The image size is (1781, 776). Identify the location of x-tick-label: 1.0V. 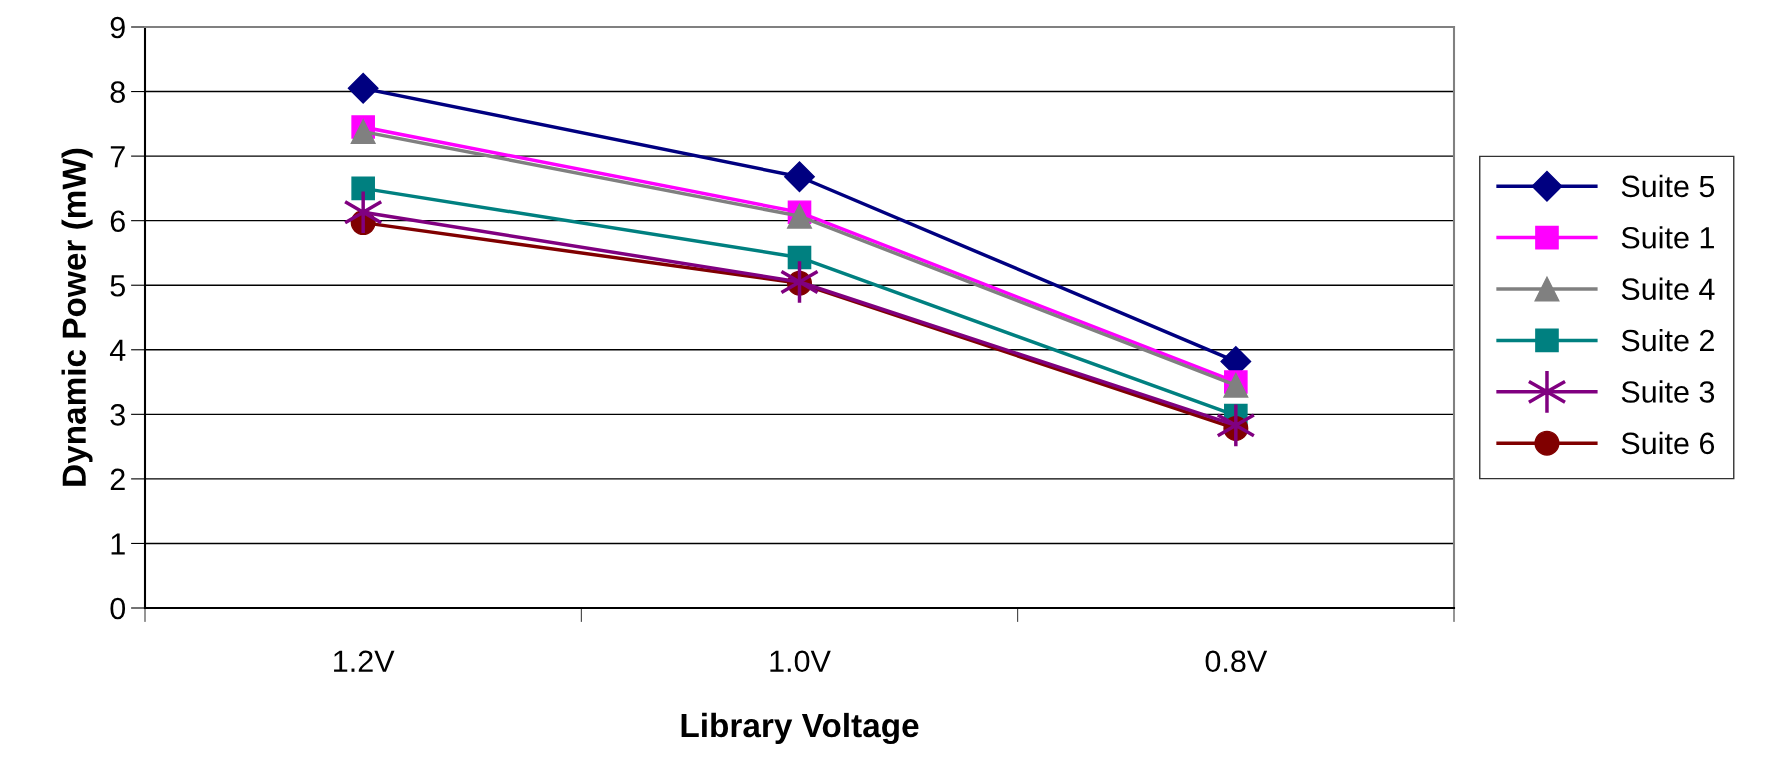
(800, 661).